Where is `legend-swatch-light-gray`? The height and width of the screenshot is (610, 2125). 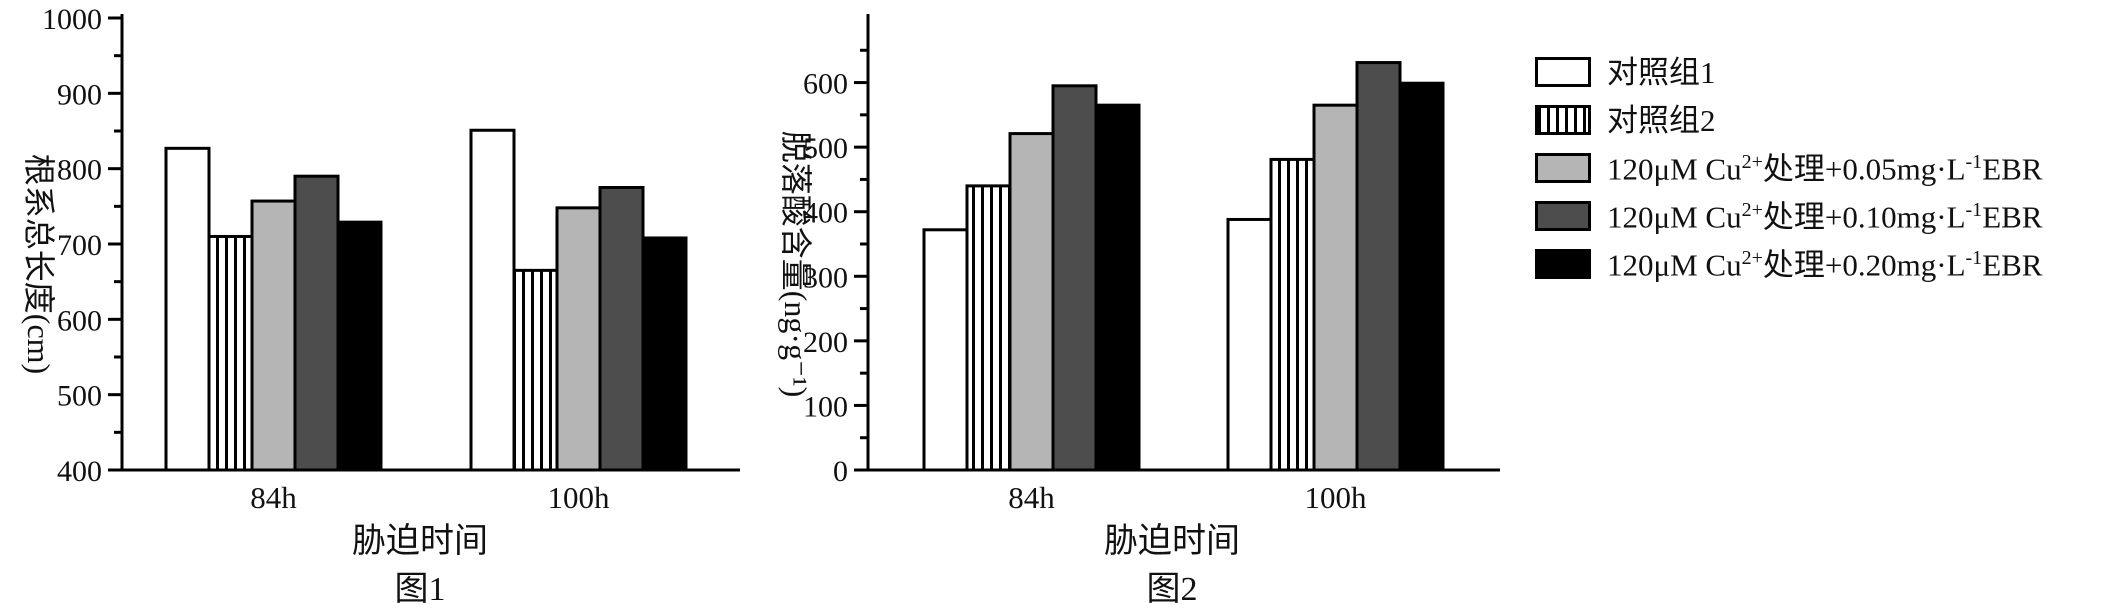 legend-swatch-light-gray is located at coordinates (1563, 168).